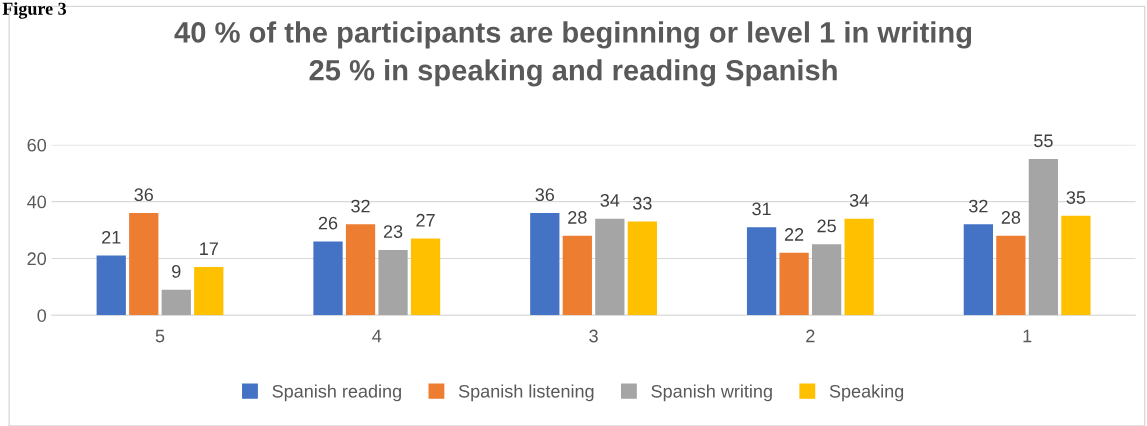  I want to click on data-label: 26, so click(328, 223).